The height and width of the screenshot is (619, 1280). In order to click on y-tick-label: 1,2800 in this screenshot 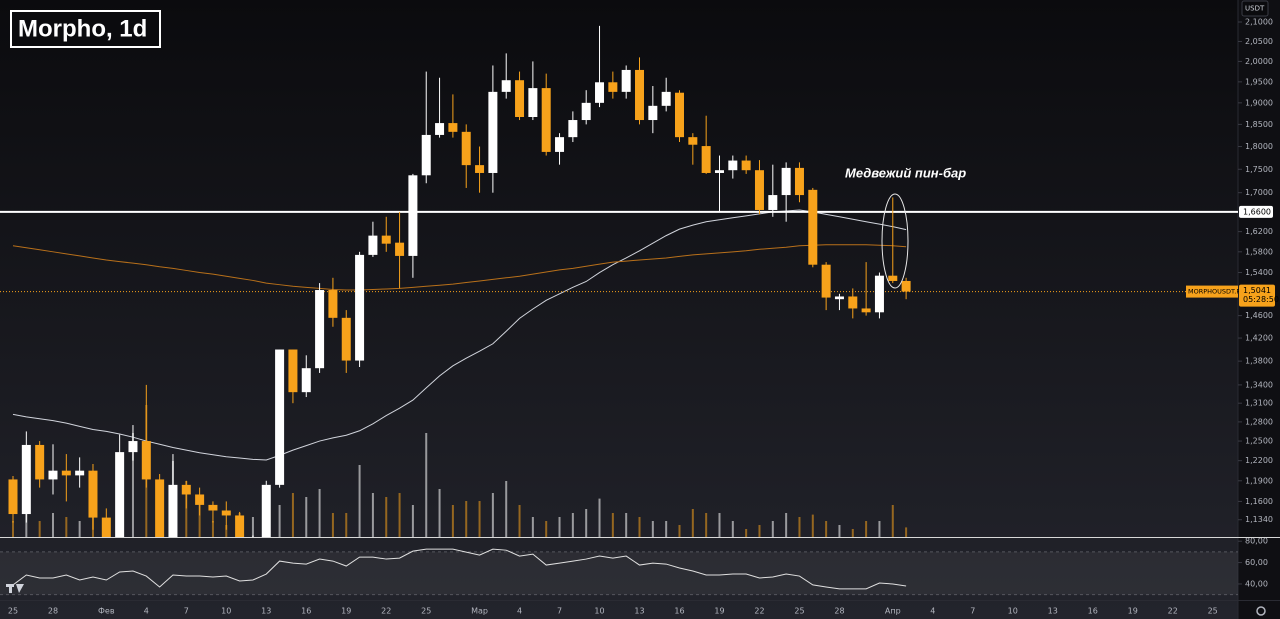, I will do `click(1259, 421)`.